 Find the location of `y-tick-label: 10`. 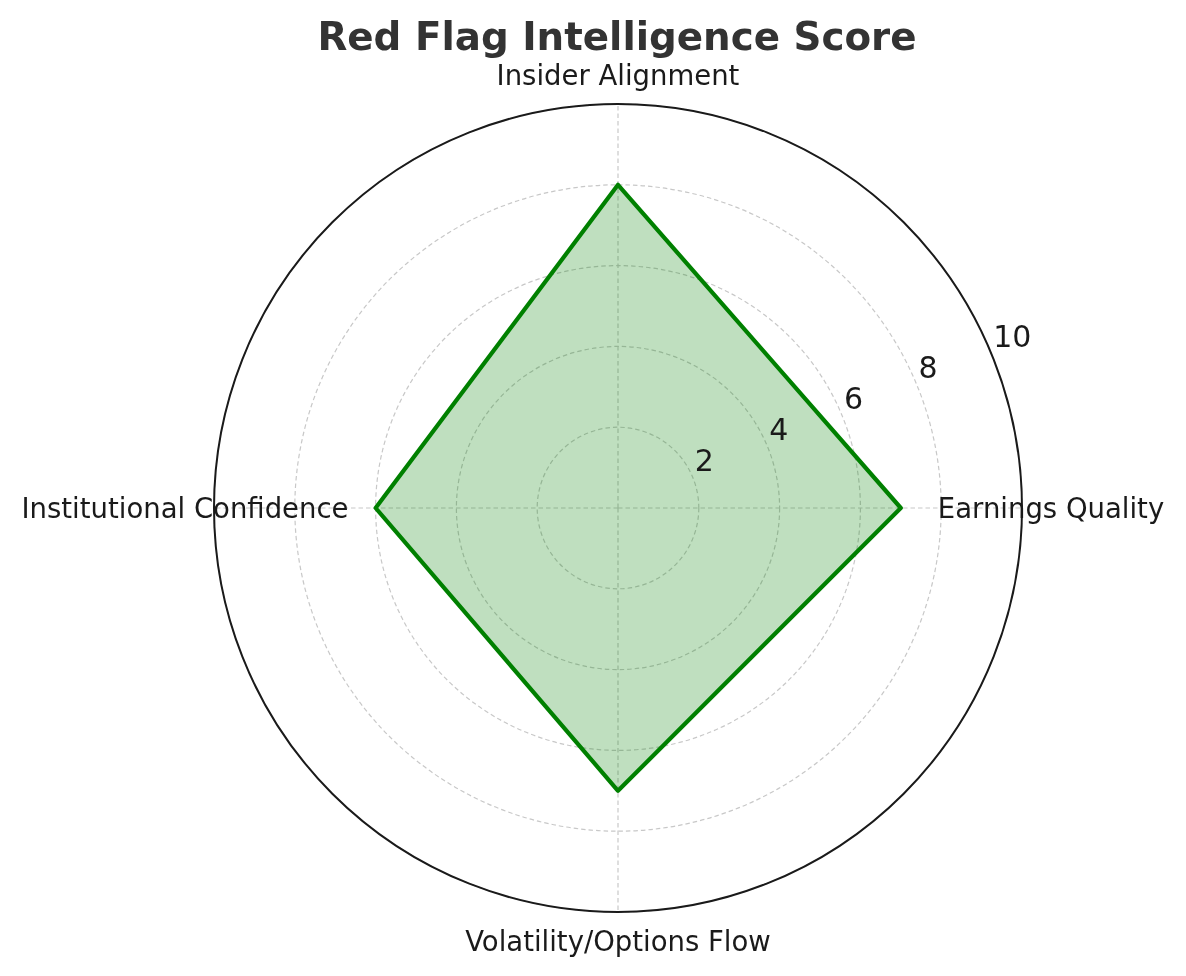

y-tick-label: 10 is located at coordinates (1012, 337).